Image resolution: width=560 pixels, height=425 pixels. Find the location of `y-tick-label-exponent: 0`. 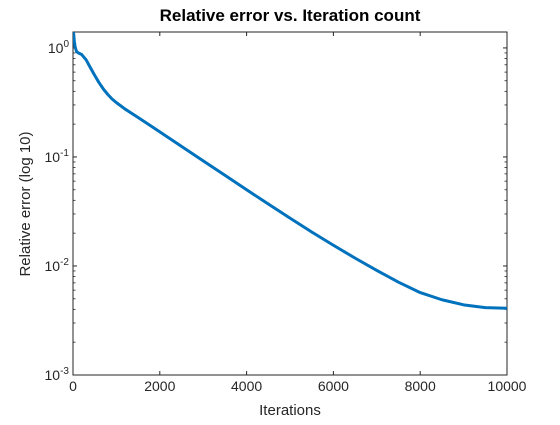

y-tick-label-exponent: 0 is located at coordinates (66, 44).